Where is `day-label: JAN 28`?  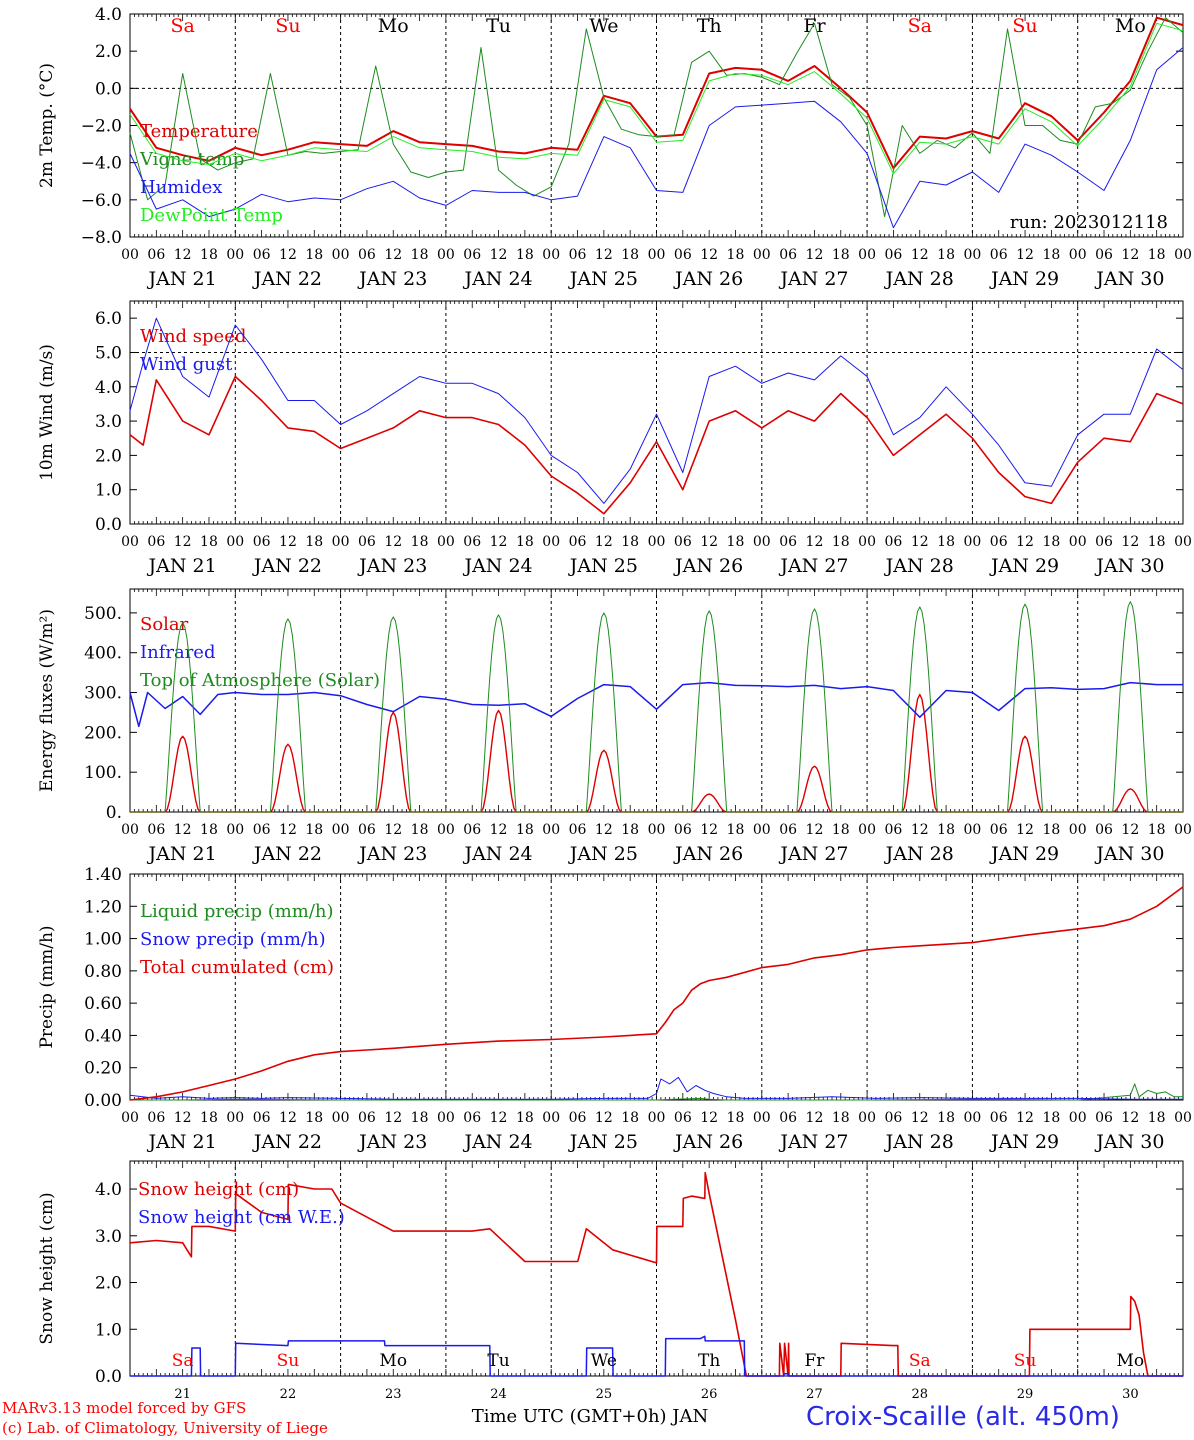 day-label: JAN 28 is located at coordinates (919, 279).